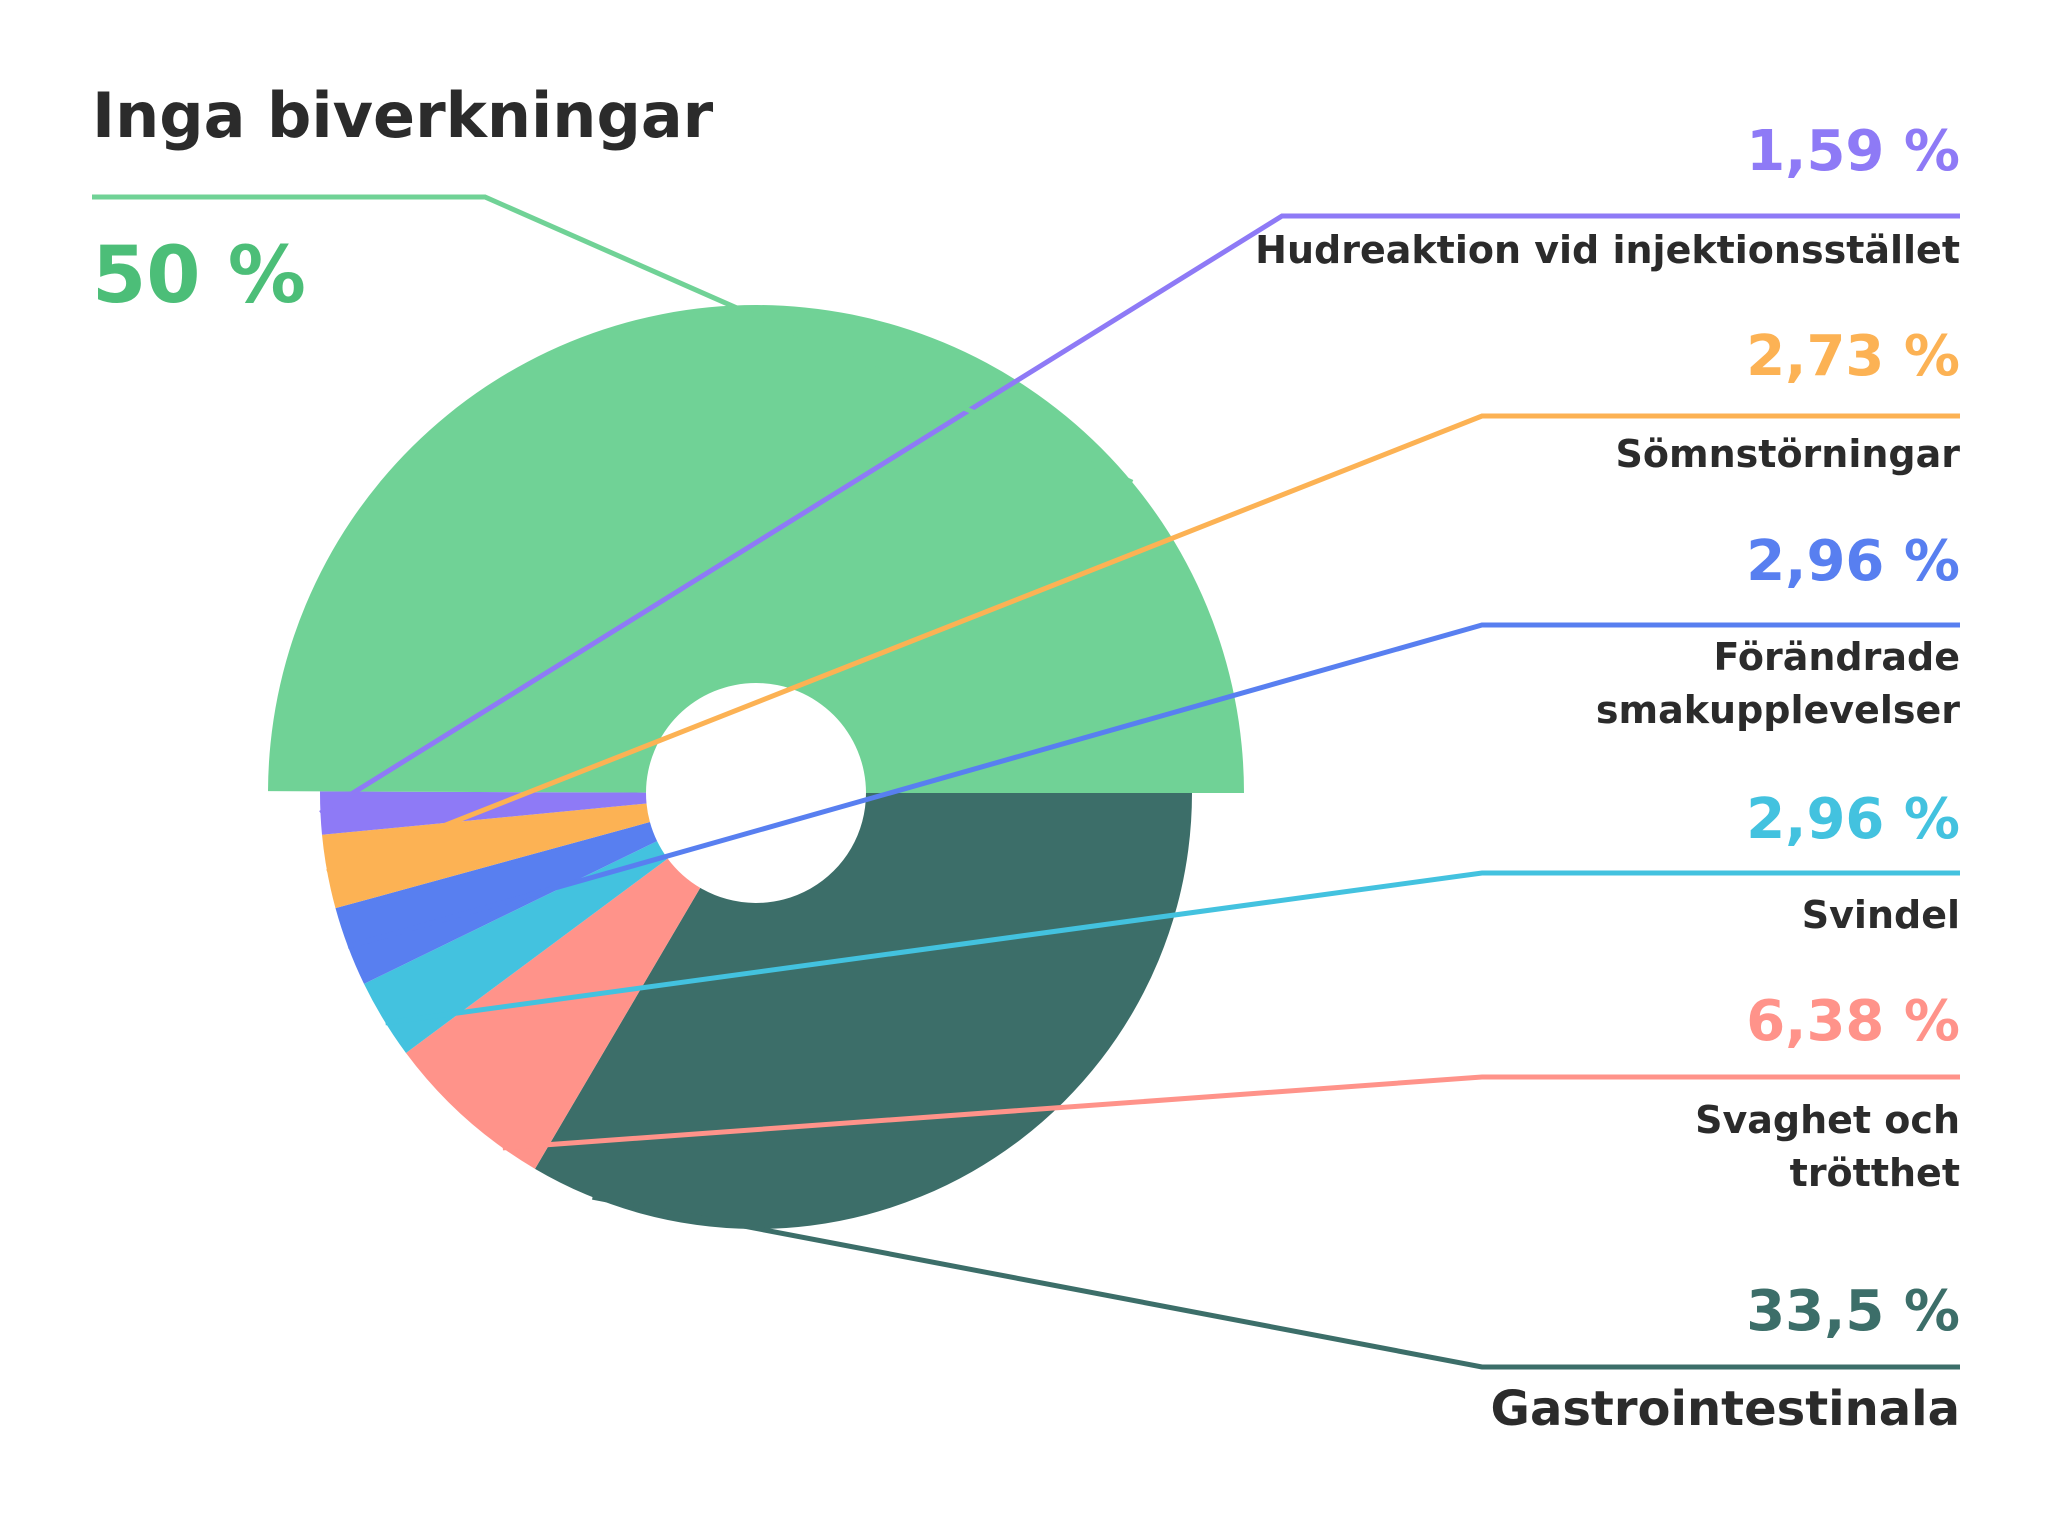 This screenshot has height=1525, width=2046. Describe the element at coordinates (1853, 561) in the screenshot. I see `slice-value-forandrade-smakupplevelser: 2,96 %` at that location.